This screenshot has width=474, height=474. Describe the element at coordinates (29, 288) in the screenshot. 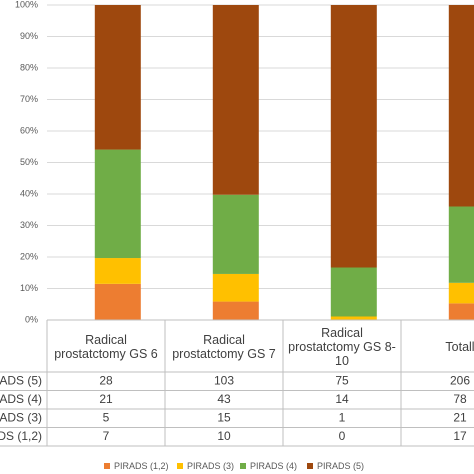

I see `y-tick-label: 10%` at that location.